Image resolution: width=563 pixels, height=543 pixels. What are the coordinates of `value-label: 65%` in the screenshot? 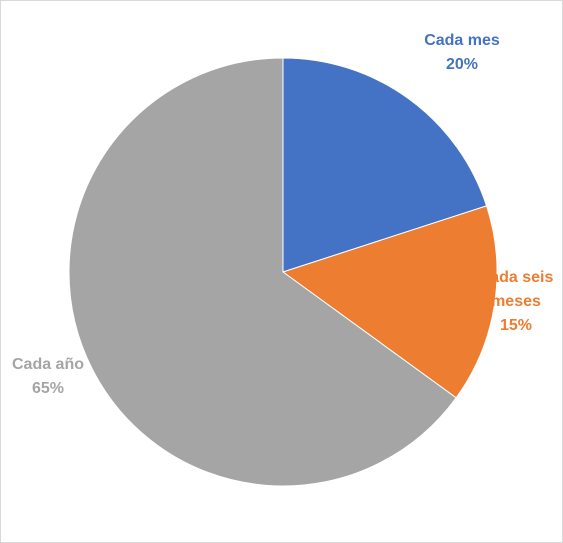 It's located at (48, 388).